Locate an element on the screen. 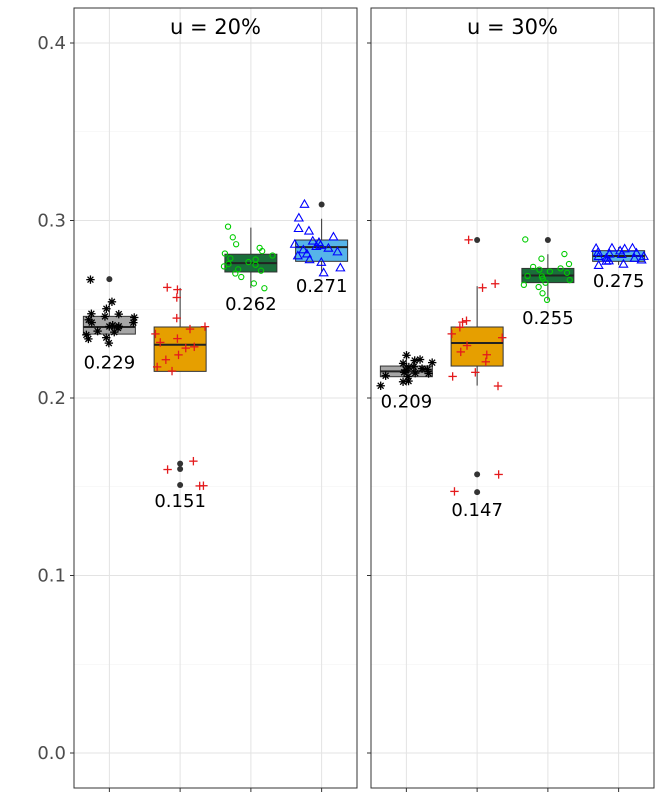  data-label: 0.262 is located at coordinates (251, 304).